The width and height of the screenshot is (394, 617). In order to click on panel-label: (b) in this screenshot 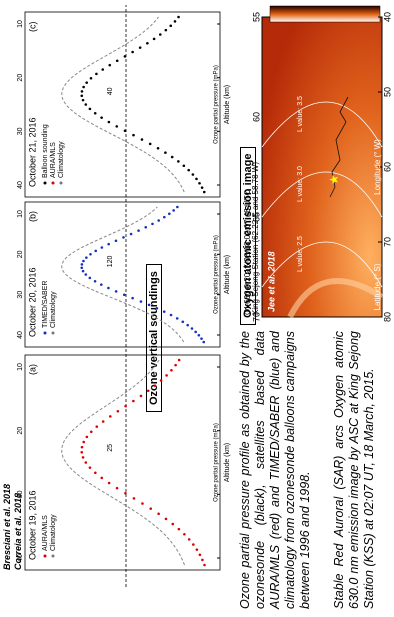, I will do `click(32, 216)`.